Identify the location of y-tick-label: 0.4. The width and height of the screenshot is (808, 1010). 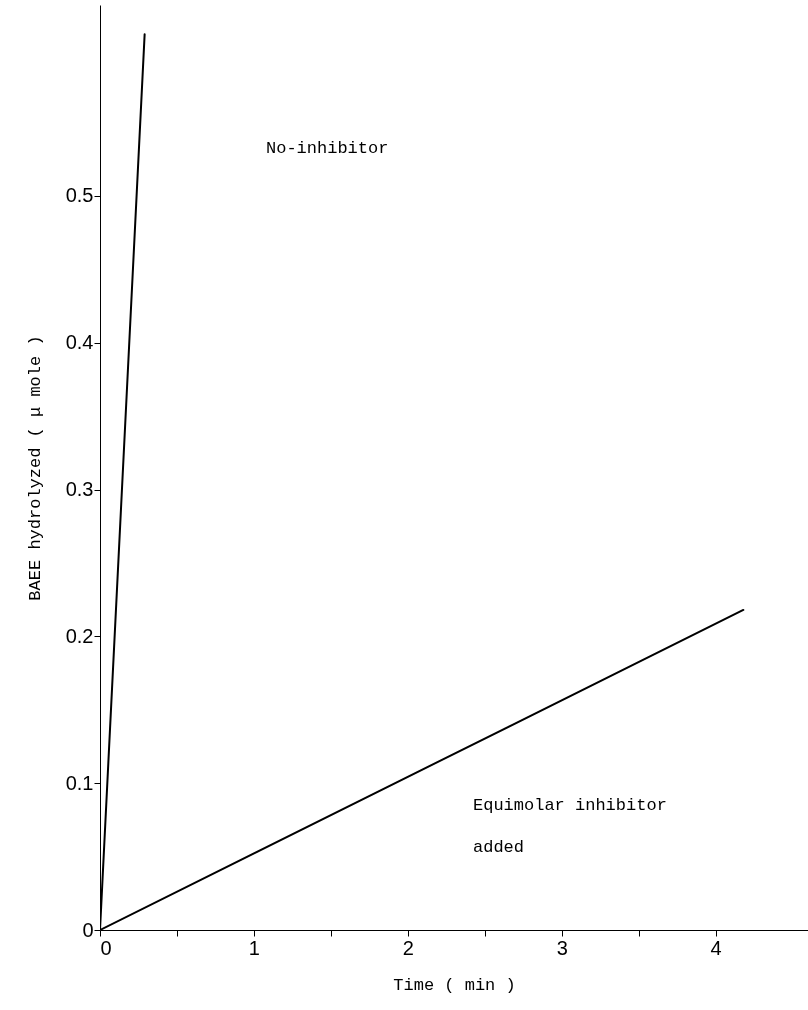
(79, 342).